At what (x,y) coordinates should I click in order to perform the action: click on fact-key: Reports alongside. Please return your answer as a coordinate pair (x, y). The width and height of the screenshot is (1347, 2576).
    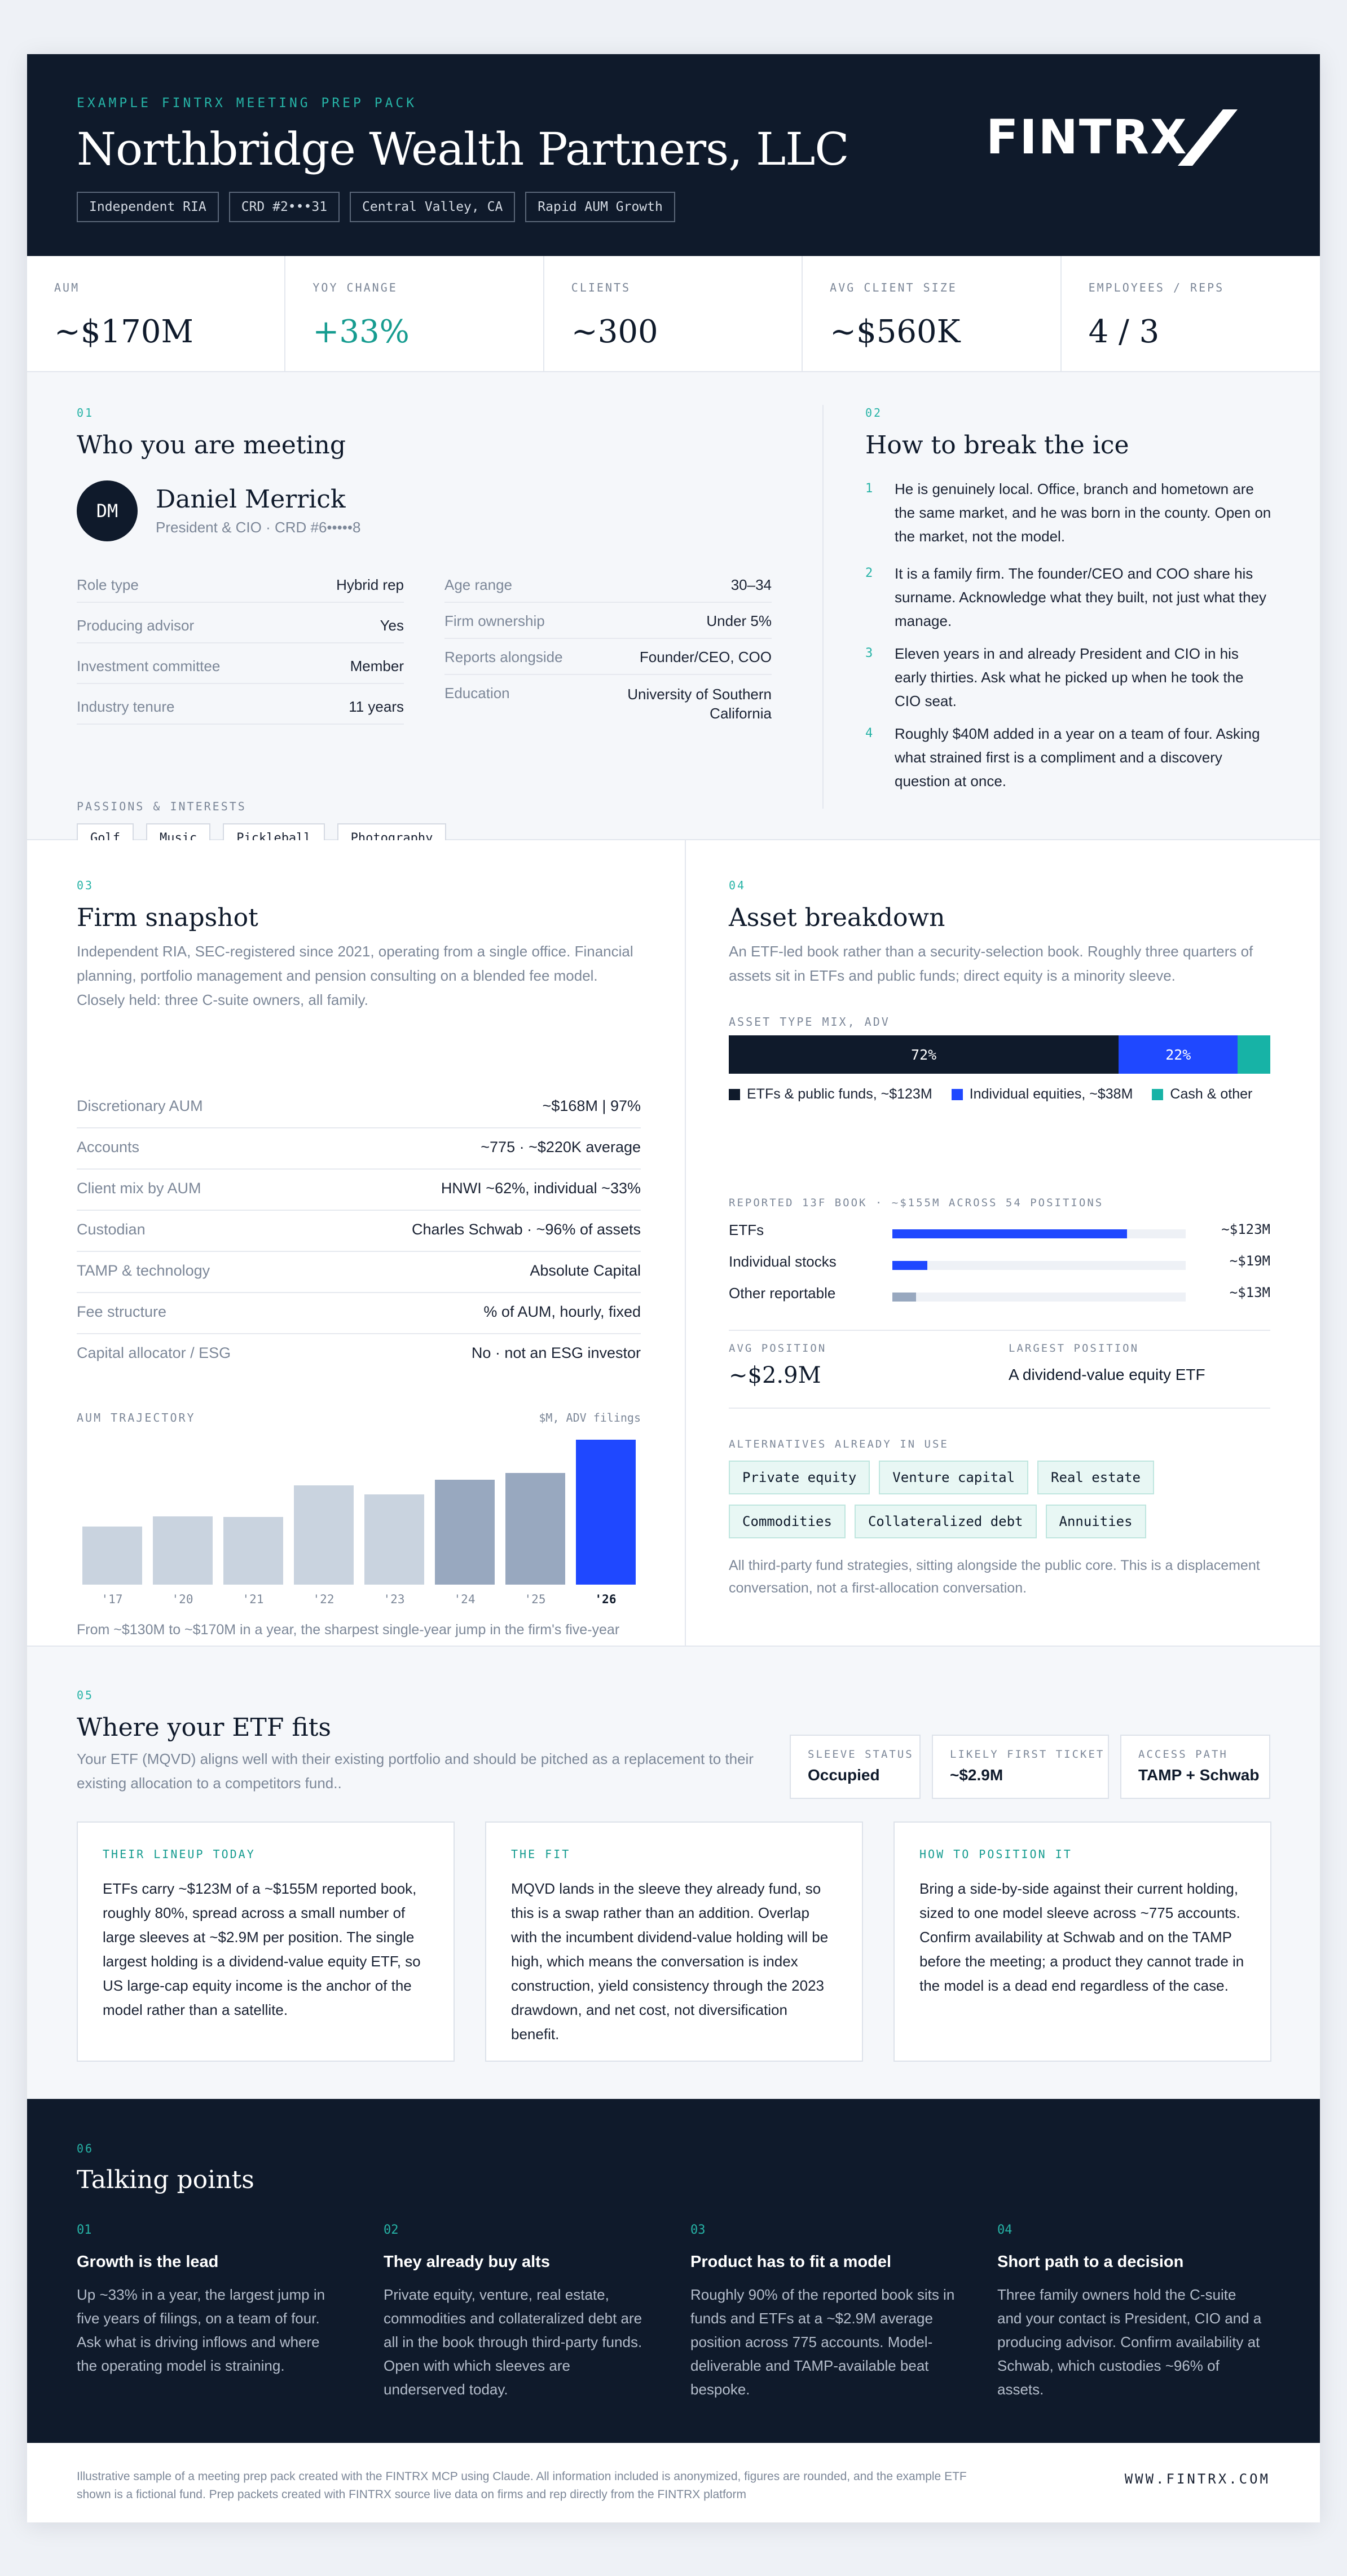
    Looking at the image, I should click on (503, 657).